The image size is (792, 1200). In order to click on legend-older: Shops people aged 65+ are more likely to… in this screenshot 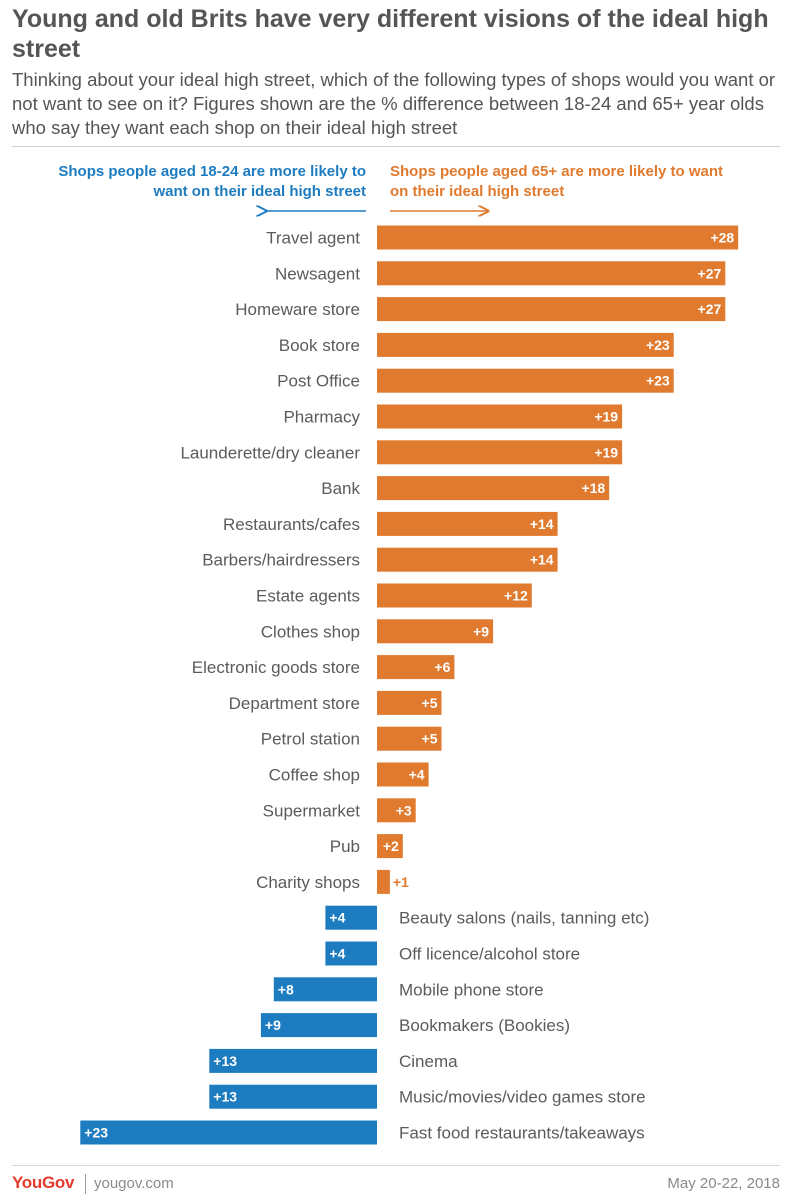, I will do `click(557, 181)`.